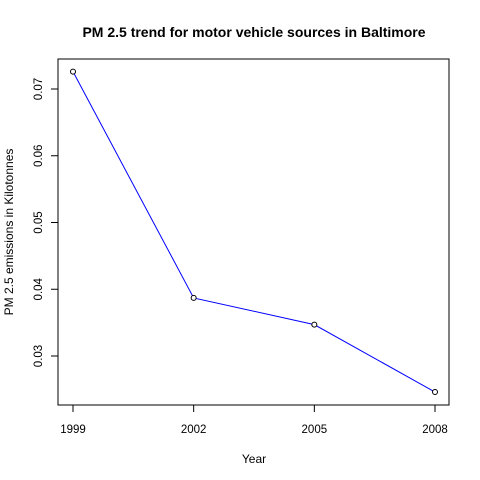  What do you see at coordinates (9, 232) in the screenshot?
I see `y-axis-title: PM 2.5 emissions in Kilotonnes` at bounding box center [9, 232].